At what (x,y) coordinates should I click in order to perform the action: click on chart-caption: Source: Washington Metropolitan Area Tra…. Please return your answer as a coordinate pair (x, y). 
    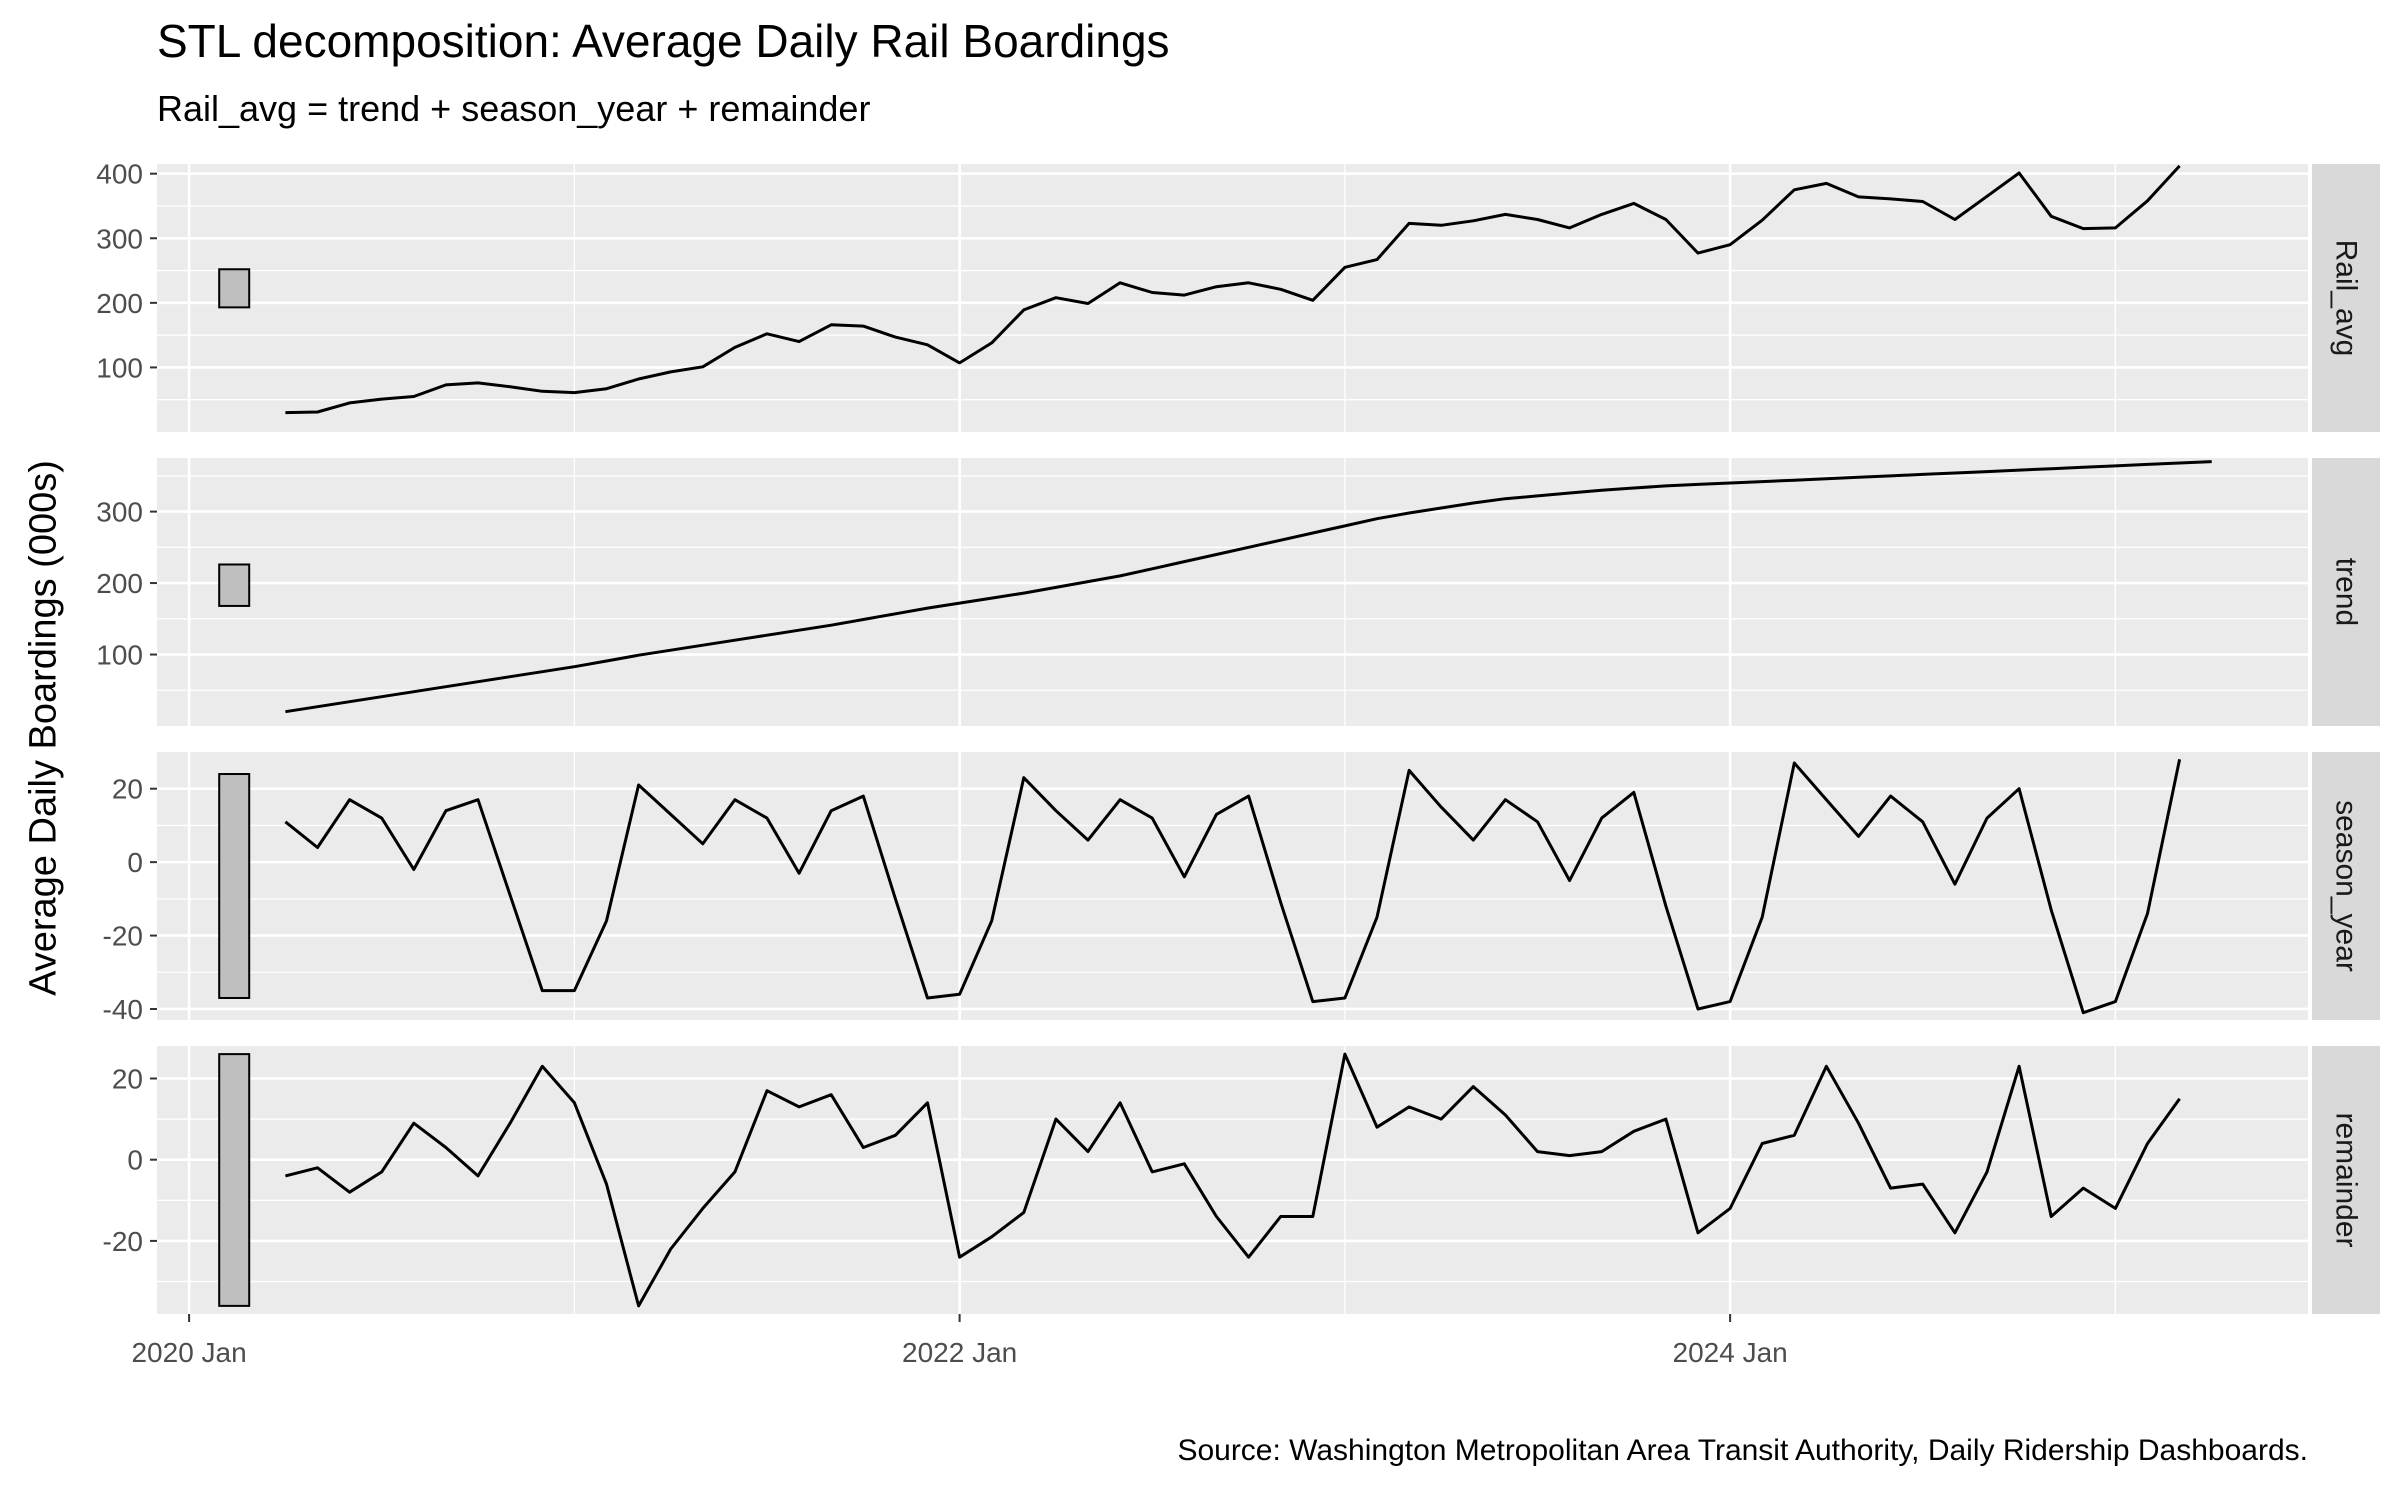
    Looking at the image, I should click on (1742, 1450).